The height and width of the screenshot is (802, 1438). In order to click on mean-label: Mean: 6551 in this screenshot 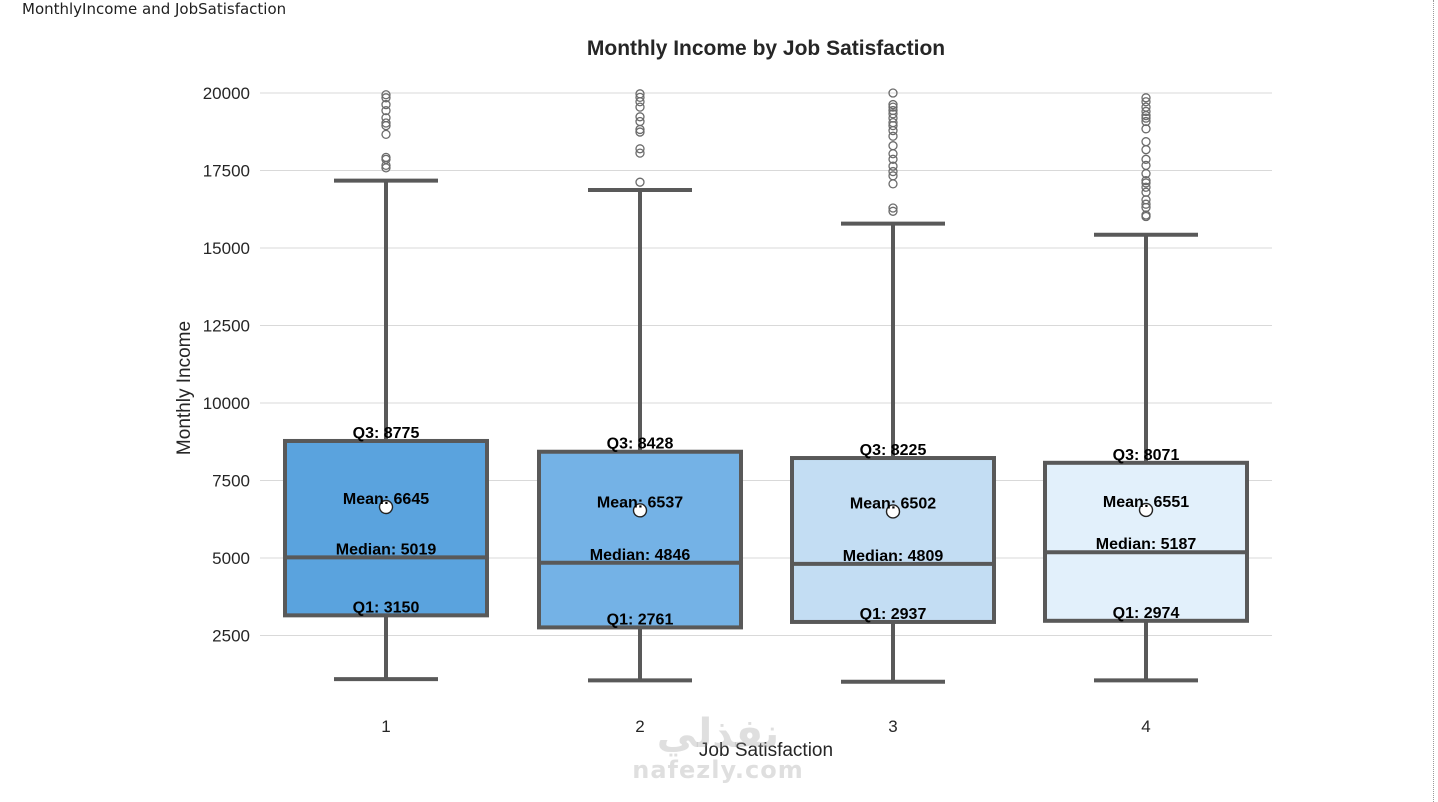, I will do `click(1146, 502)`.